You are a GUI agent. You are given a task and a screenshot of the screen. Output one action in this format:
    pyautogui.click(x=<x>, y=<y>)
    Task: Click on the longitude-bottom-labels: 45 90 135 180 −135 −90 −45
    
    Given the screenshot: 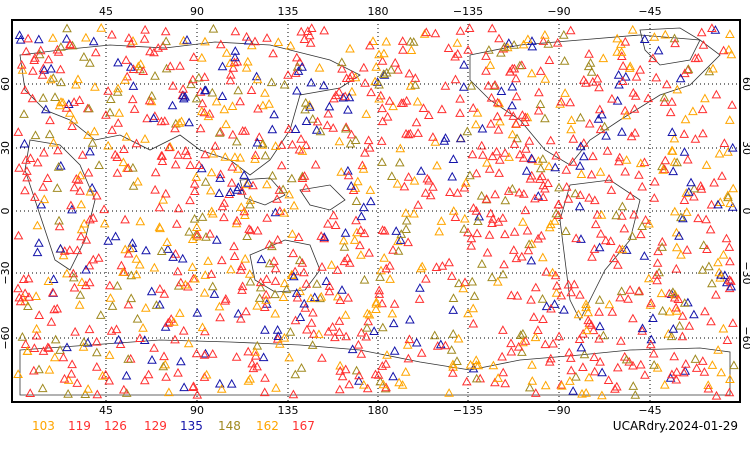 What is the action you would take?
    pyautogui.click(x=380, y=410)
    